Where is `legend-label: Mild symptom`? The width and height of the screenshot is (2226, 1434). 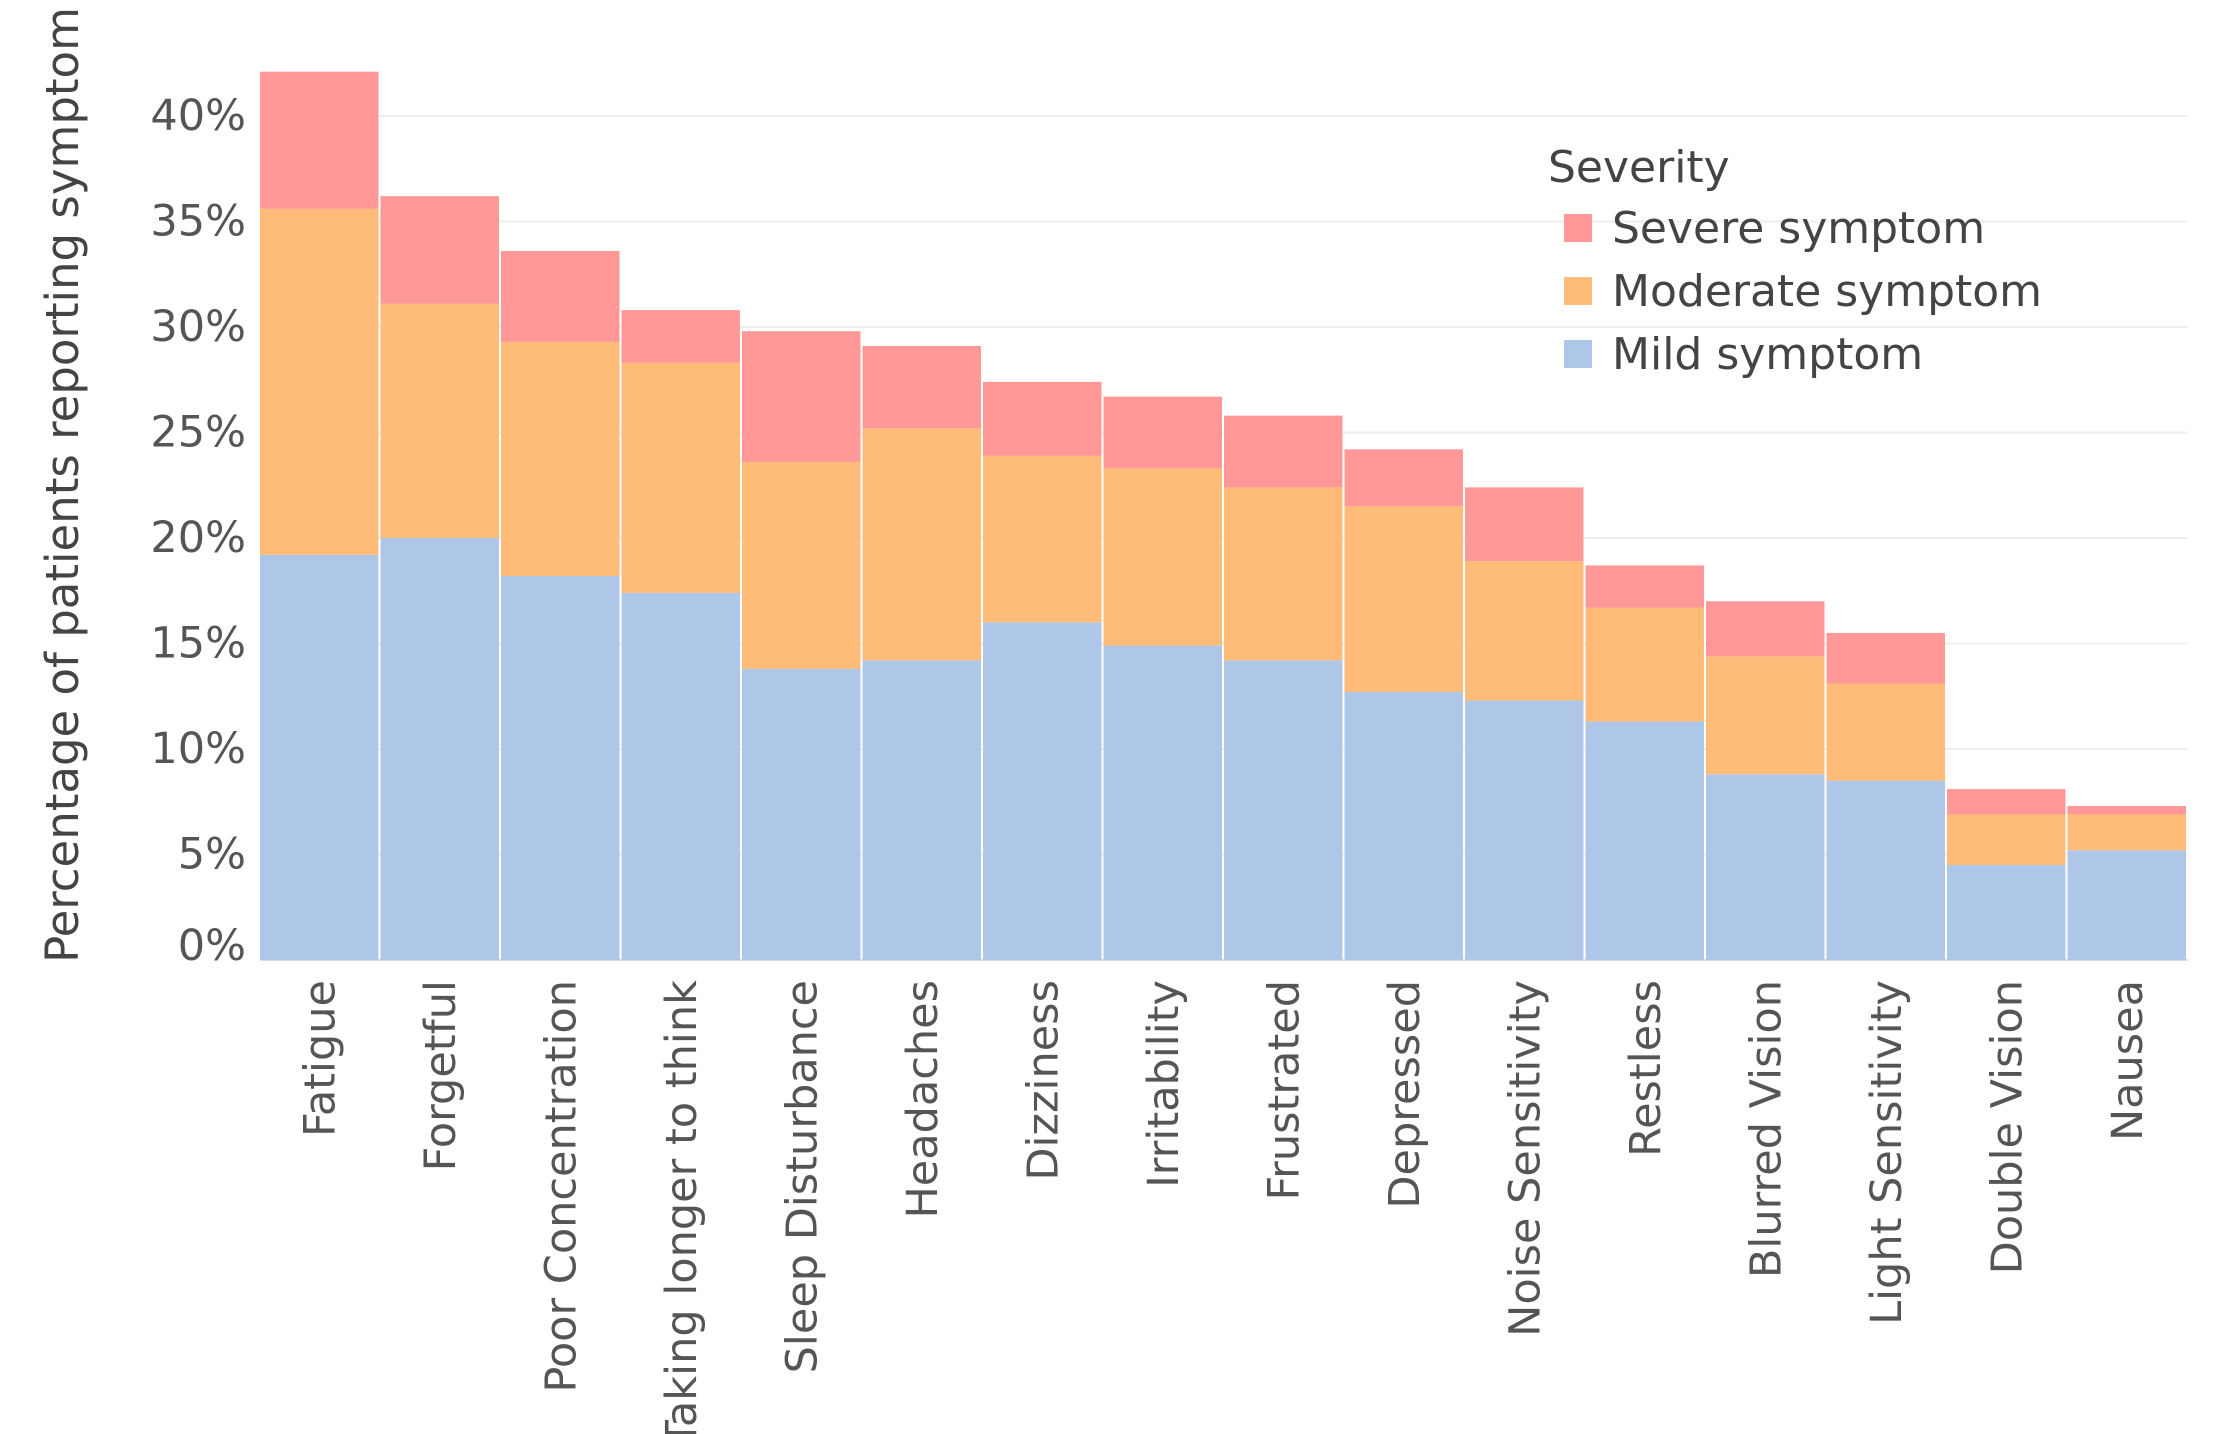
legend-label: Mild symptom is located at coordinates (1767, 354).